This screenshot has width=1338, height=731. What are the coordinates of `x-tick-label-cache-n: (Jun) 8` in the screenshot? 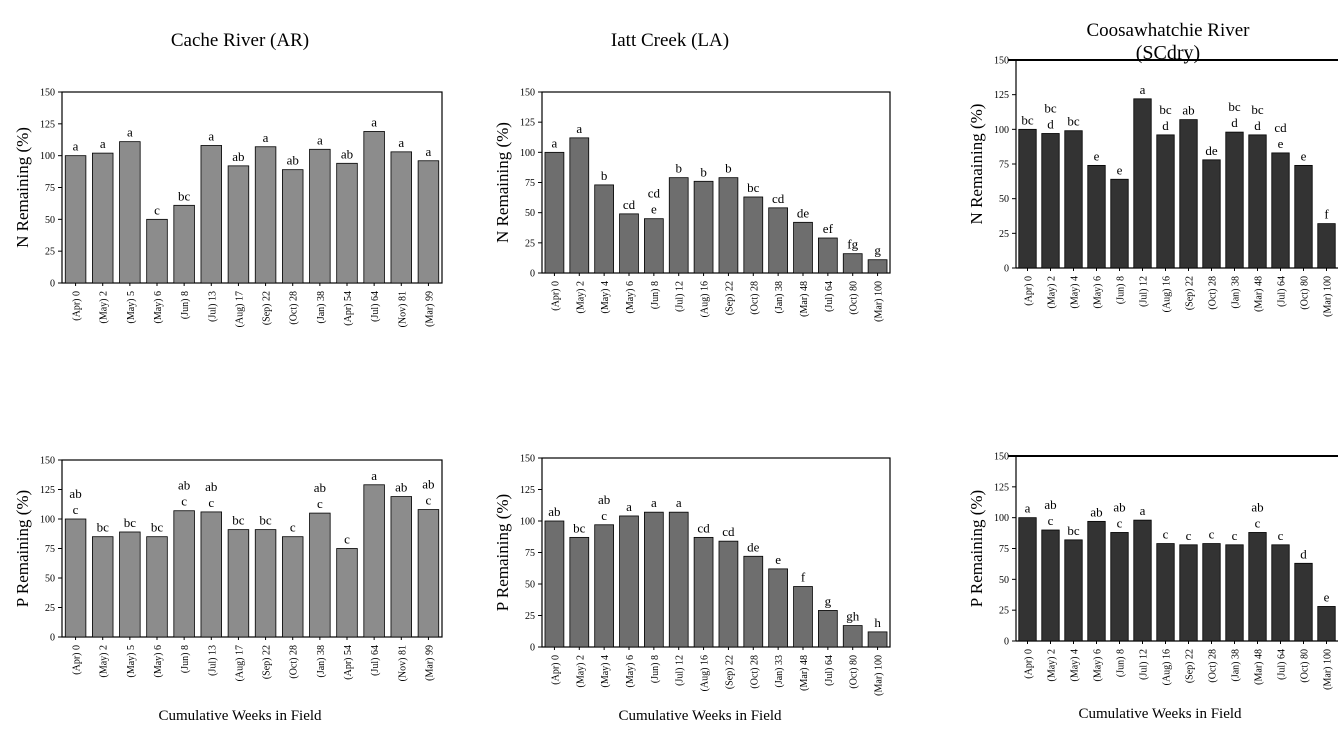 It's located at (185, 305).